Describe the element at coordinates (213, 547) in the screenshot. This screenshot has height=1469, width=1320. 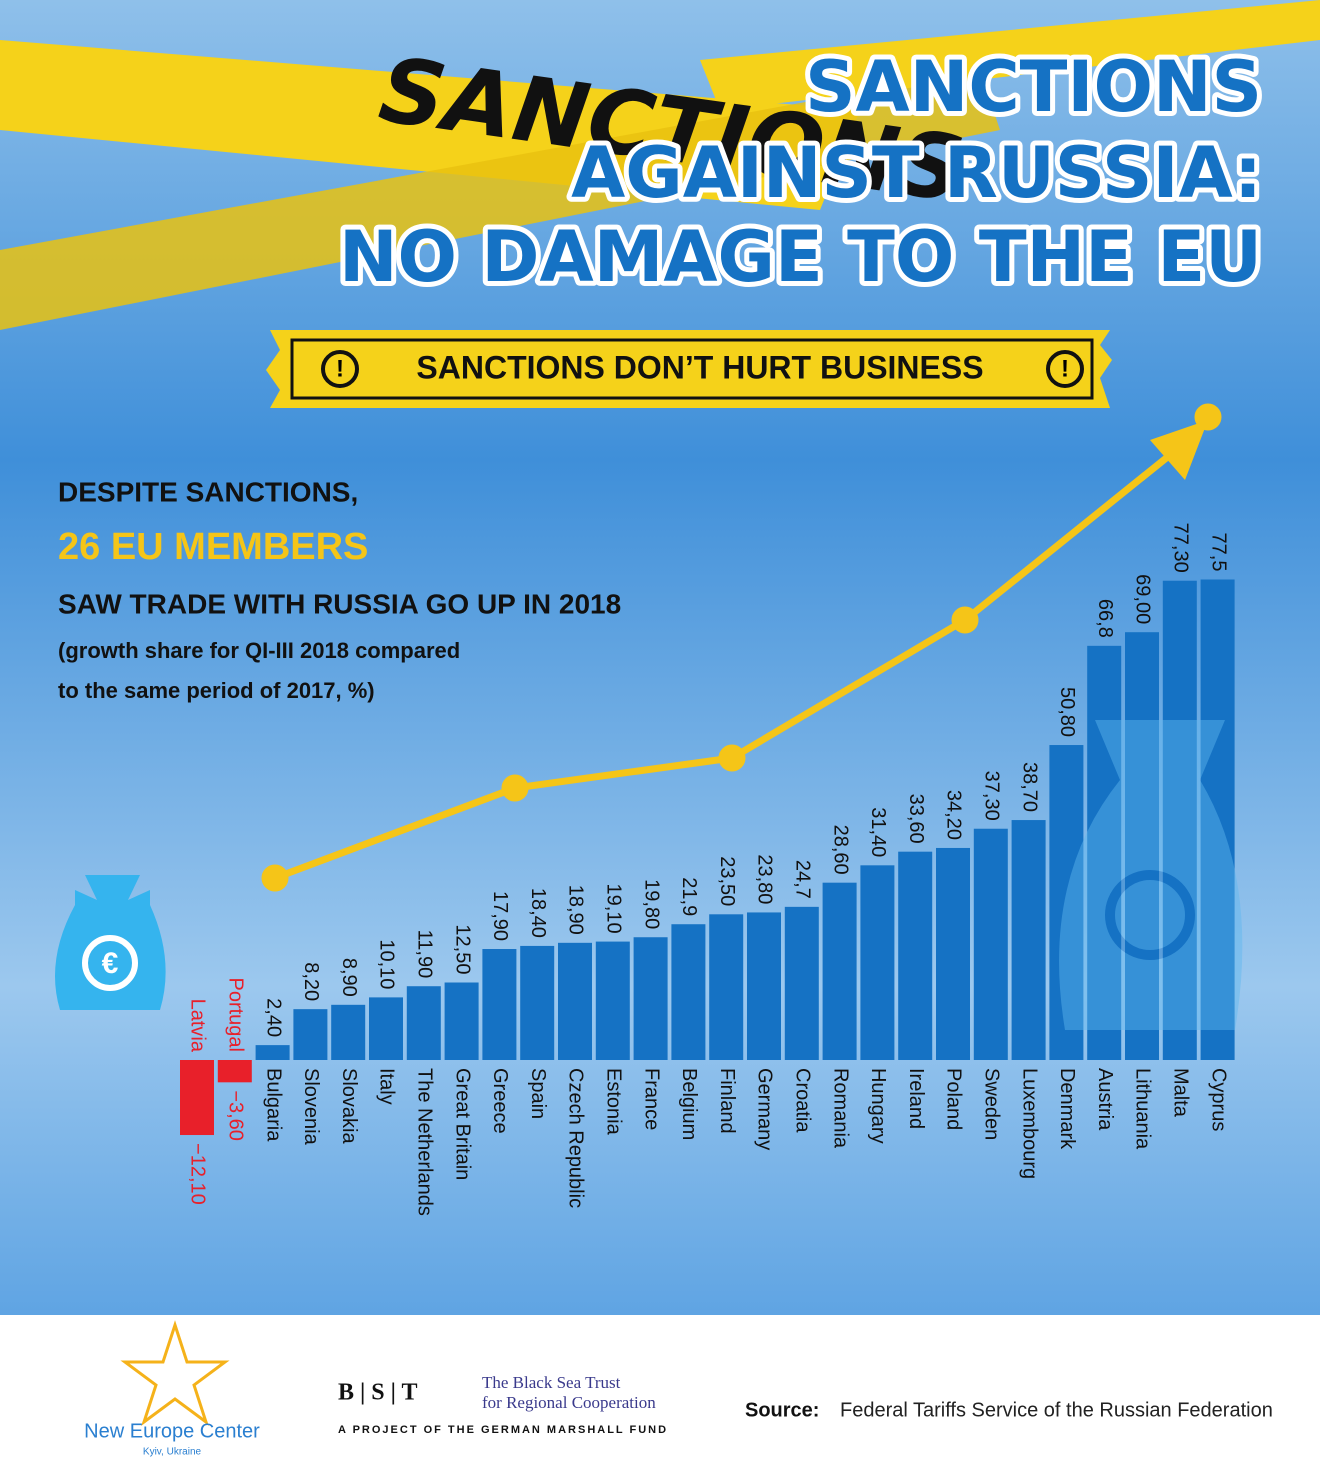
I see `subtitle-highlight: 26 EU MEMBERS` at that location.